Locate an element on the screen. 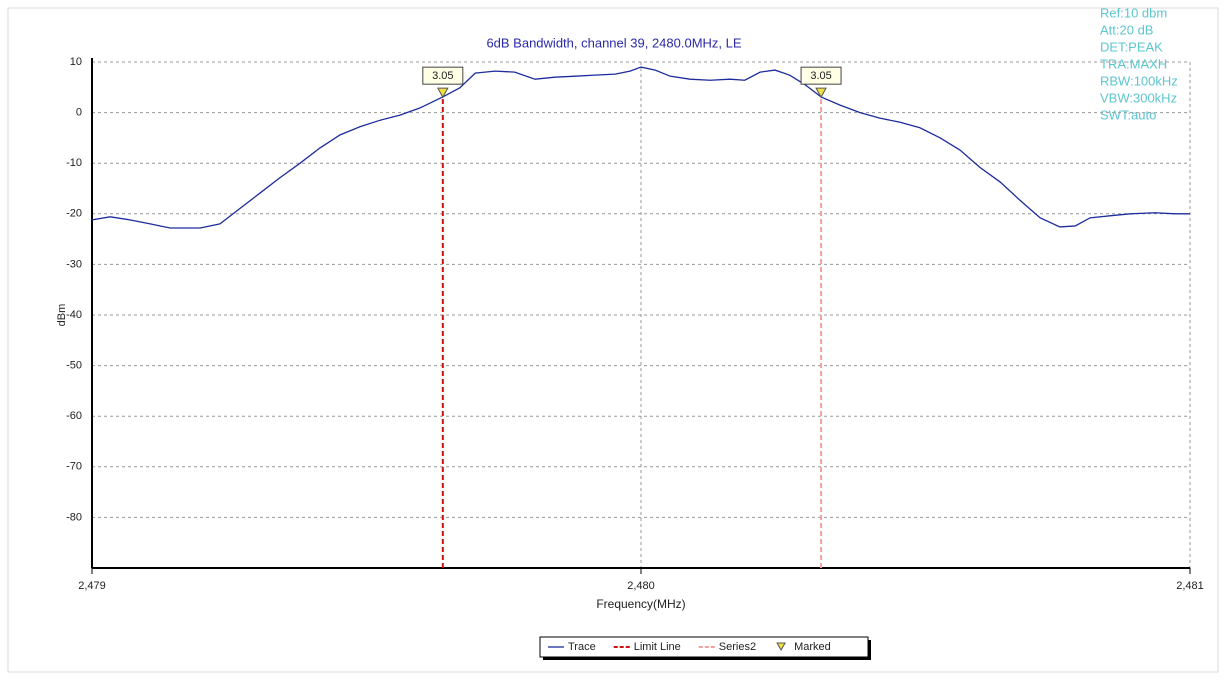 The width and height of the screenshot is (1227, 686). y-tick-label: -70 is located at coordinates (74, 467).